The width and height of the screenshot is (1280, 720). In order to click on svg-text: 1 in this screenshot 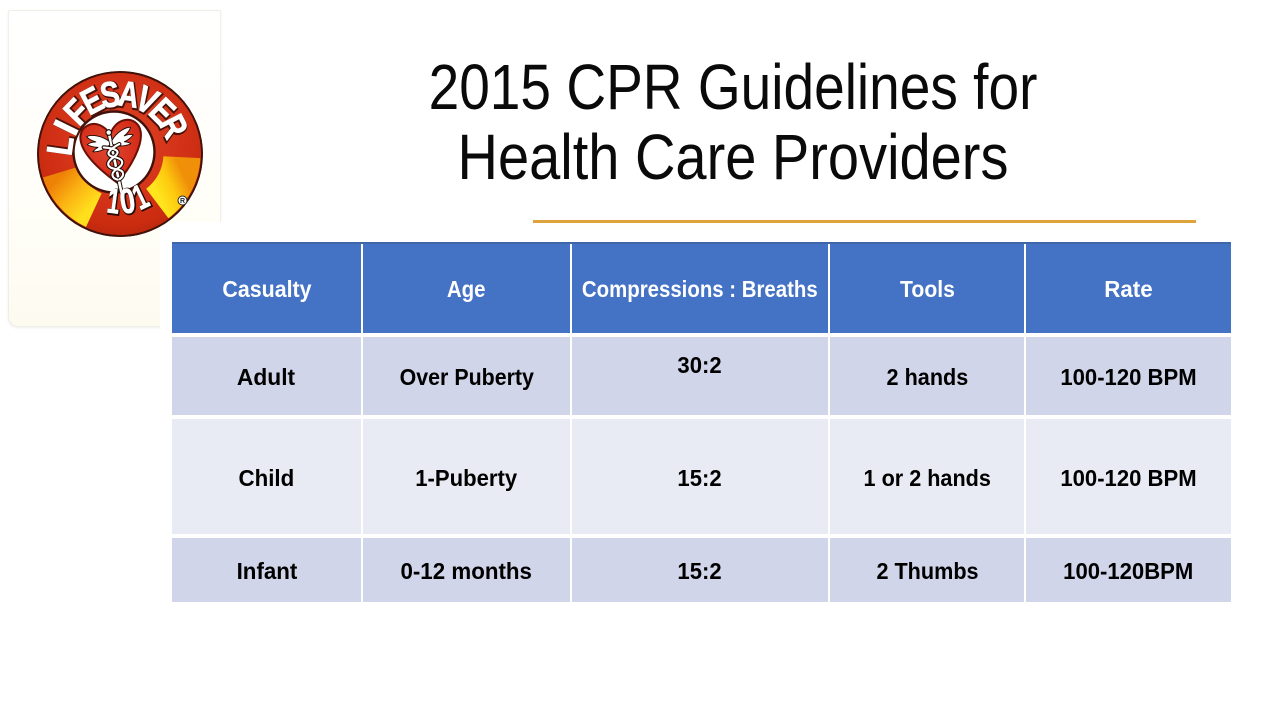, I will do `click(113, 201)`.